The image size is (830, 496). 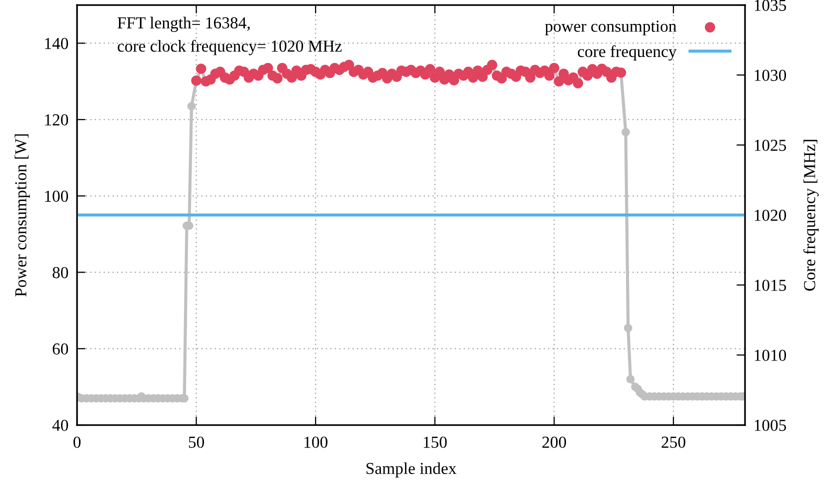 What do you see at coordinates (60, 425) in the screenshot?
I see `y-tick-label: 40` at bounding box center [60, 425].